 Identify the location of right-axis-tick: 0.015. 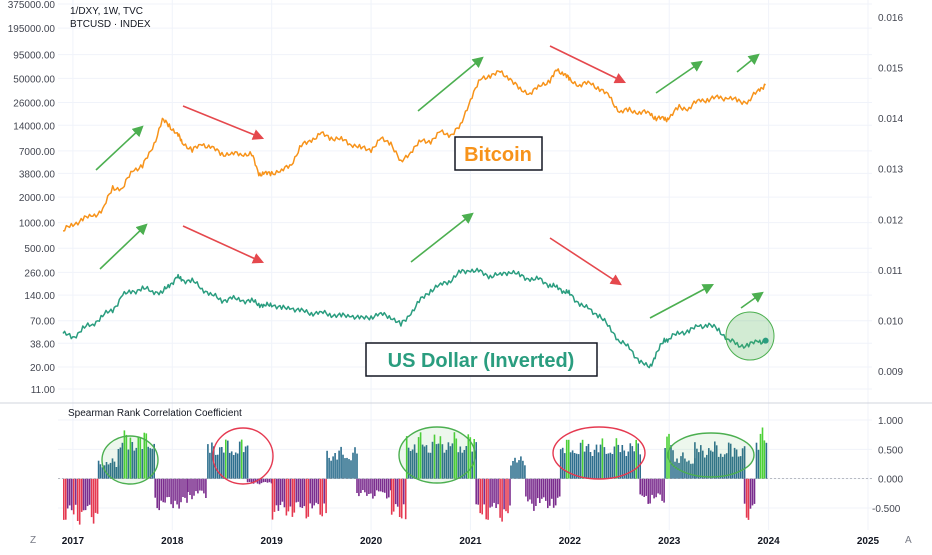
(890, 69).